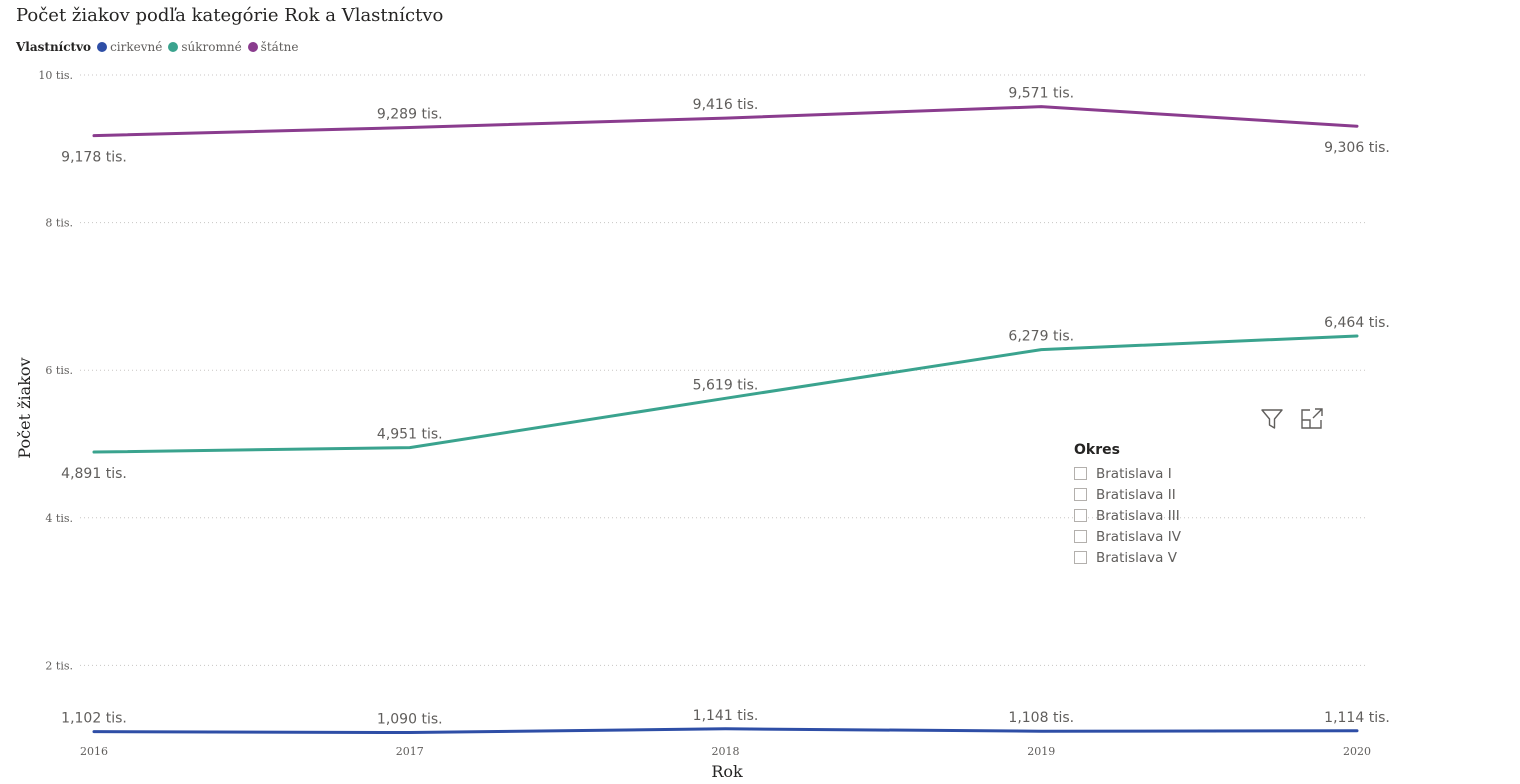 Image resolution: width=1520 pixels, height=784 pixels. Describe the element at coordinates (59, 223) in the screenshot. I see `y-tick-label: 8 tis.` at that location.